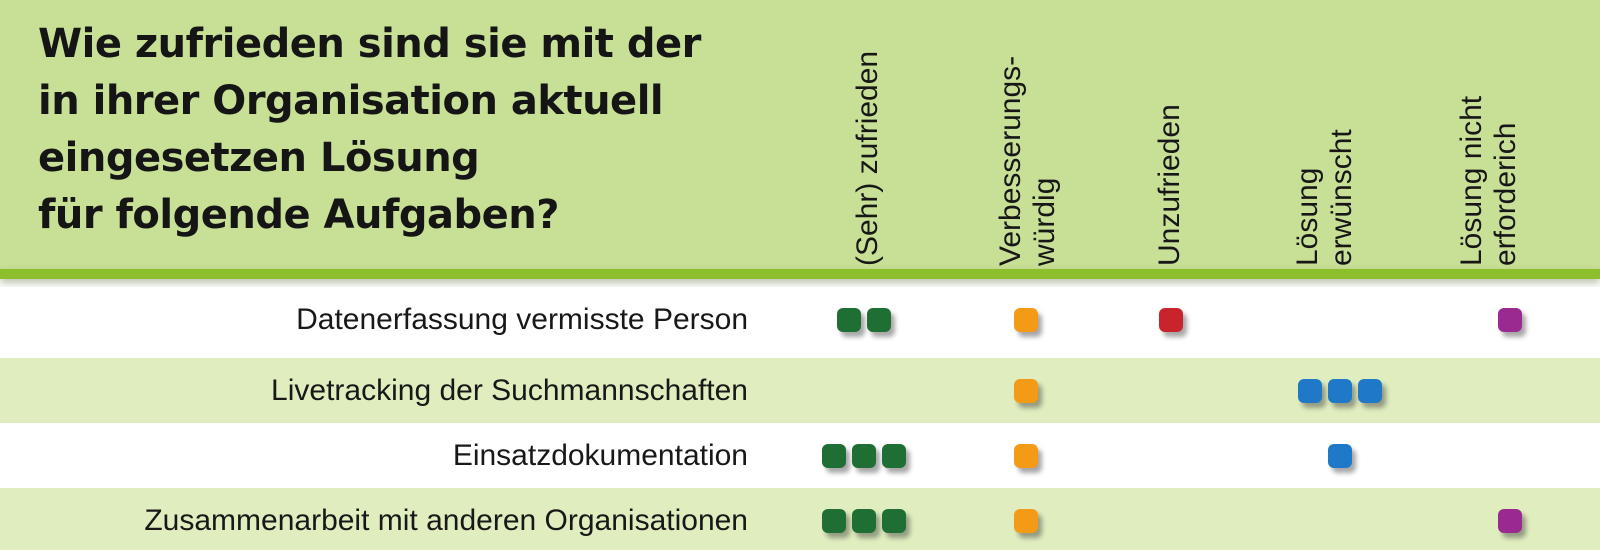 This screenshot has height=550, width=1600. What do you see at coordinates (1010, 160) in the screenshot?
I see `column-label-line: Verbesserungs-` at bounding box center [1010, 160].